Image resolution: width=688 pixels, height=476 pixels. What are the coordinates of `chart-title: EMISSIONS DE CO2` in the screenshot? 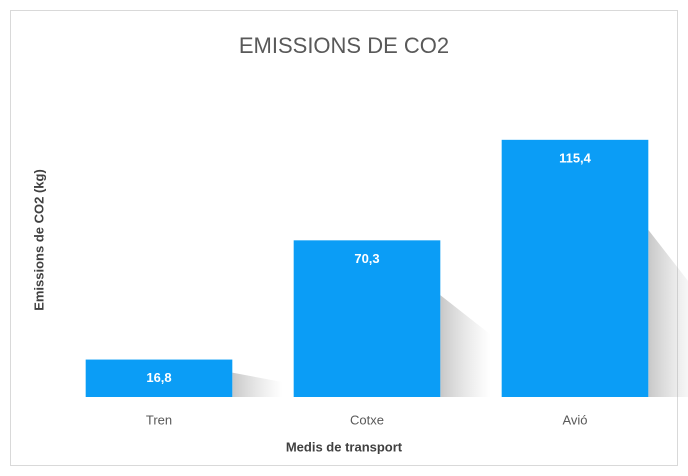 It's located at (344, 45).